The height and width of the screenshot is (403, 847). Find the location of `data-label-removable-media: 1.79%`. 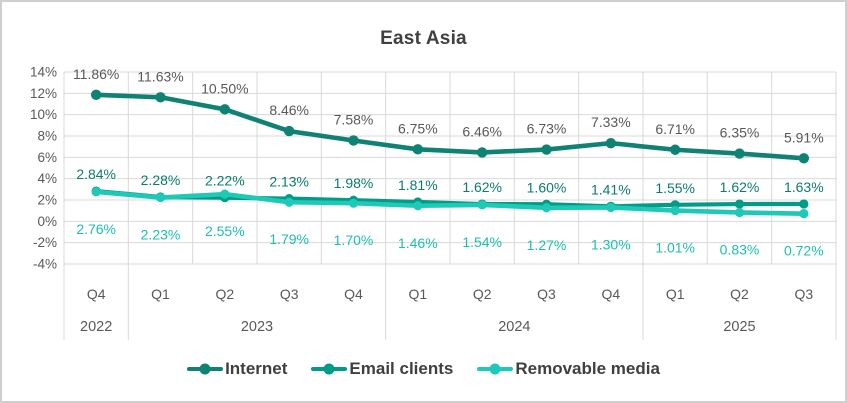

data-label-removable-media: 1.79% is located at coordinates (289, 239).